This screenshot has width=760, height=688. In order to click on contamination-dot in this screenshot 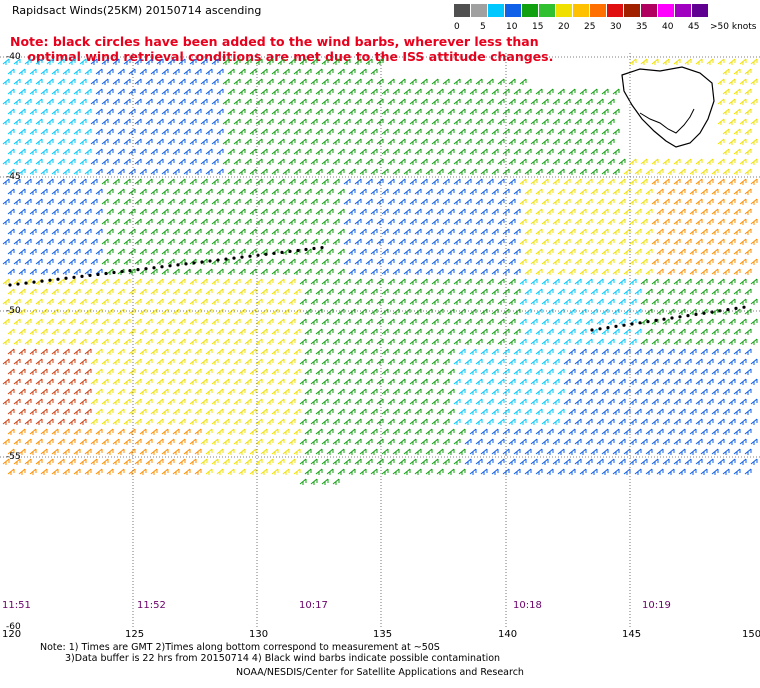, I will do `click(50, 280)`.